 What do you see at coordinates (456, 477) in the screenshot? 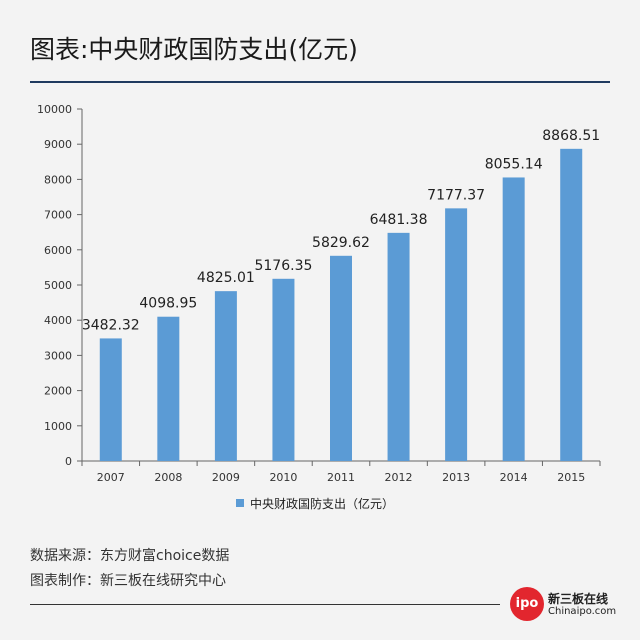
I see `x-tick-label: 2013` at bounding box center [456, 477].